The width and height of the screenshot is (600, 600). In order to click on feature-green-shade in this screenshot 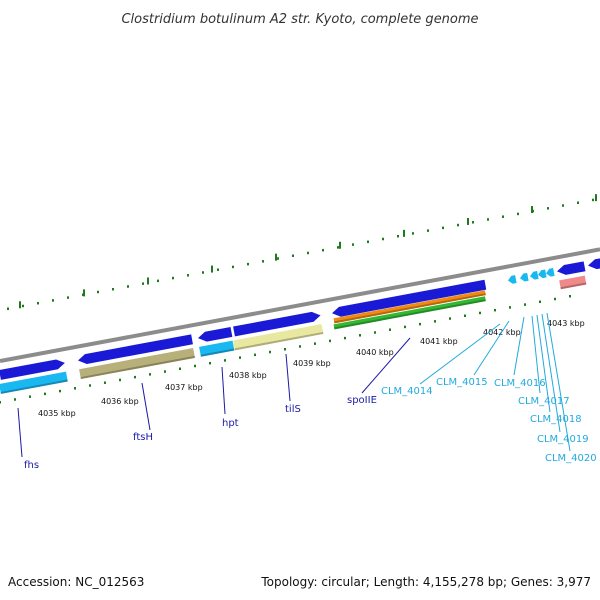, I will do `click(410, 314)`.